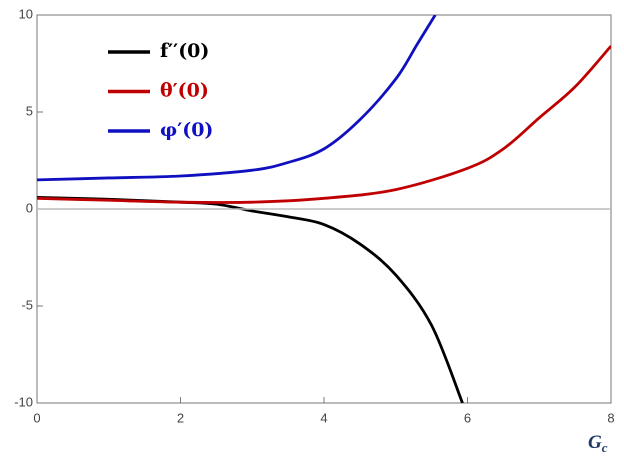 This screenshot has width=624, height=463. Describe the element at coordinates (26, 13) in the screenshot. I see `y-tick-label: 10` at that location.